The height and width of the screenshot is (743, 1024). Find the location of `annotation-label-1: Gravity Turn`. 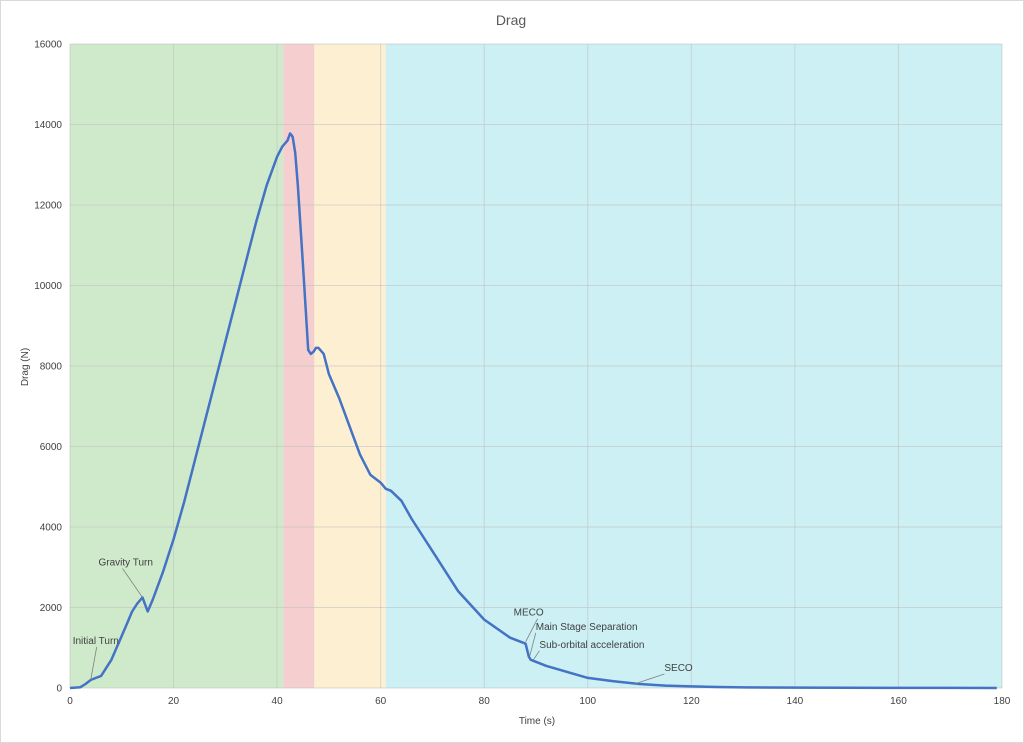

annotation-label-1: Gravity Turn is located at coordinates (125, 562).